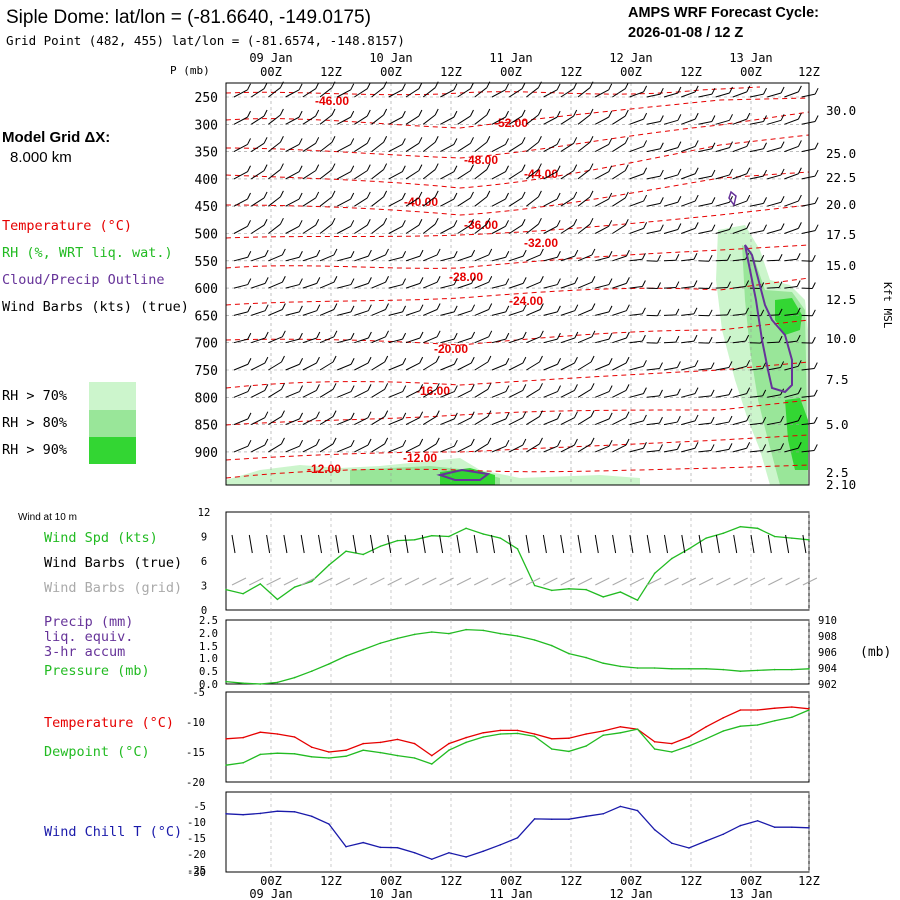 The image size is (900, 900). What do you see at coordinates (239, 581) in the screenshot?
I see `wind10m-grid-barb` at bounding box center [239, 581].